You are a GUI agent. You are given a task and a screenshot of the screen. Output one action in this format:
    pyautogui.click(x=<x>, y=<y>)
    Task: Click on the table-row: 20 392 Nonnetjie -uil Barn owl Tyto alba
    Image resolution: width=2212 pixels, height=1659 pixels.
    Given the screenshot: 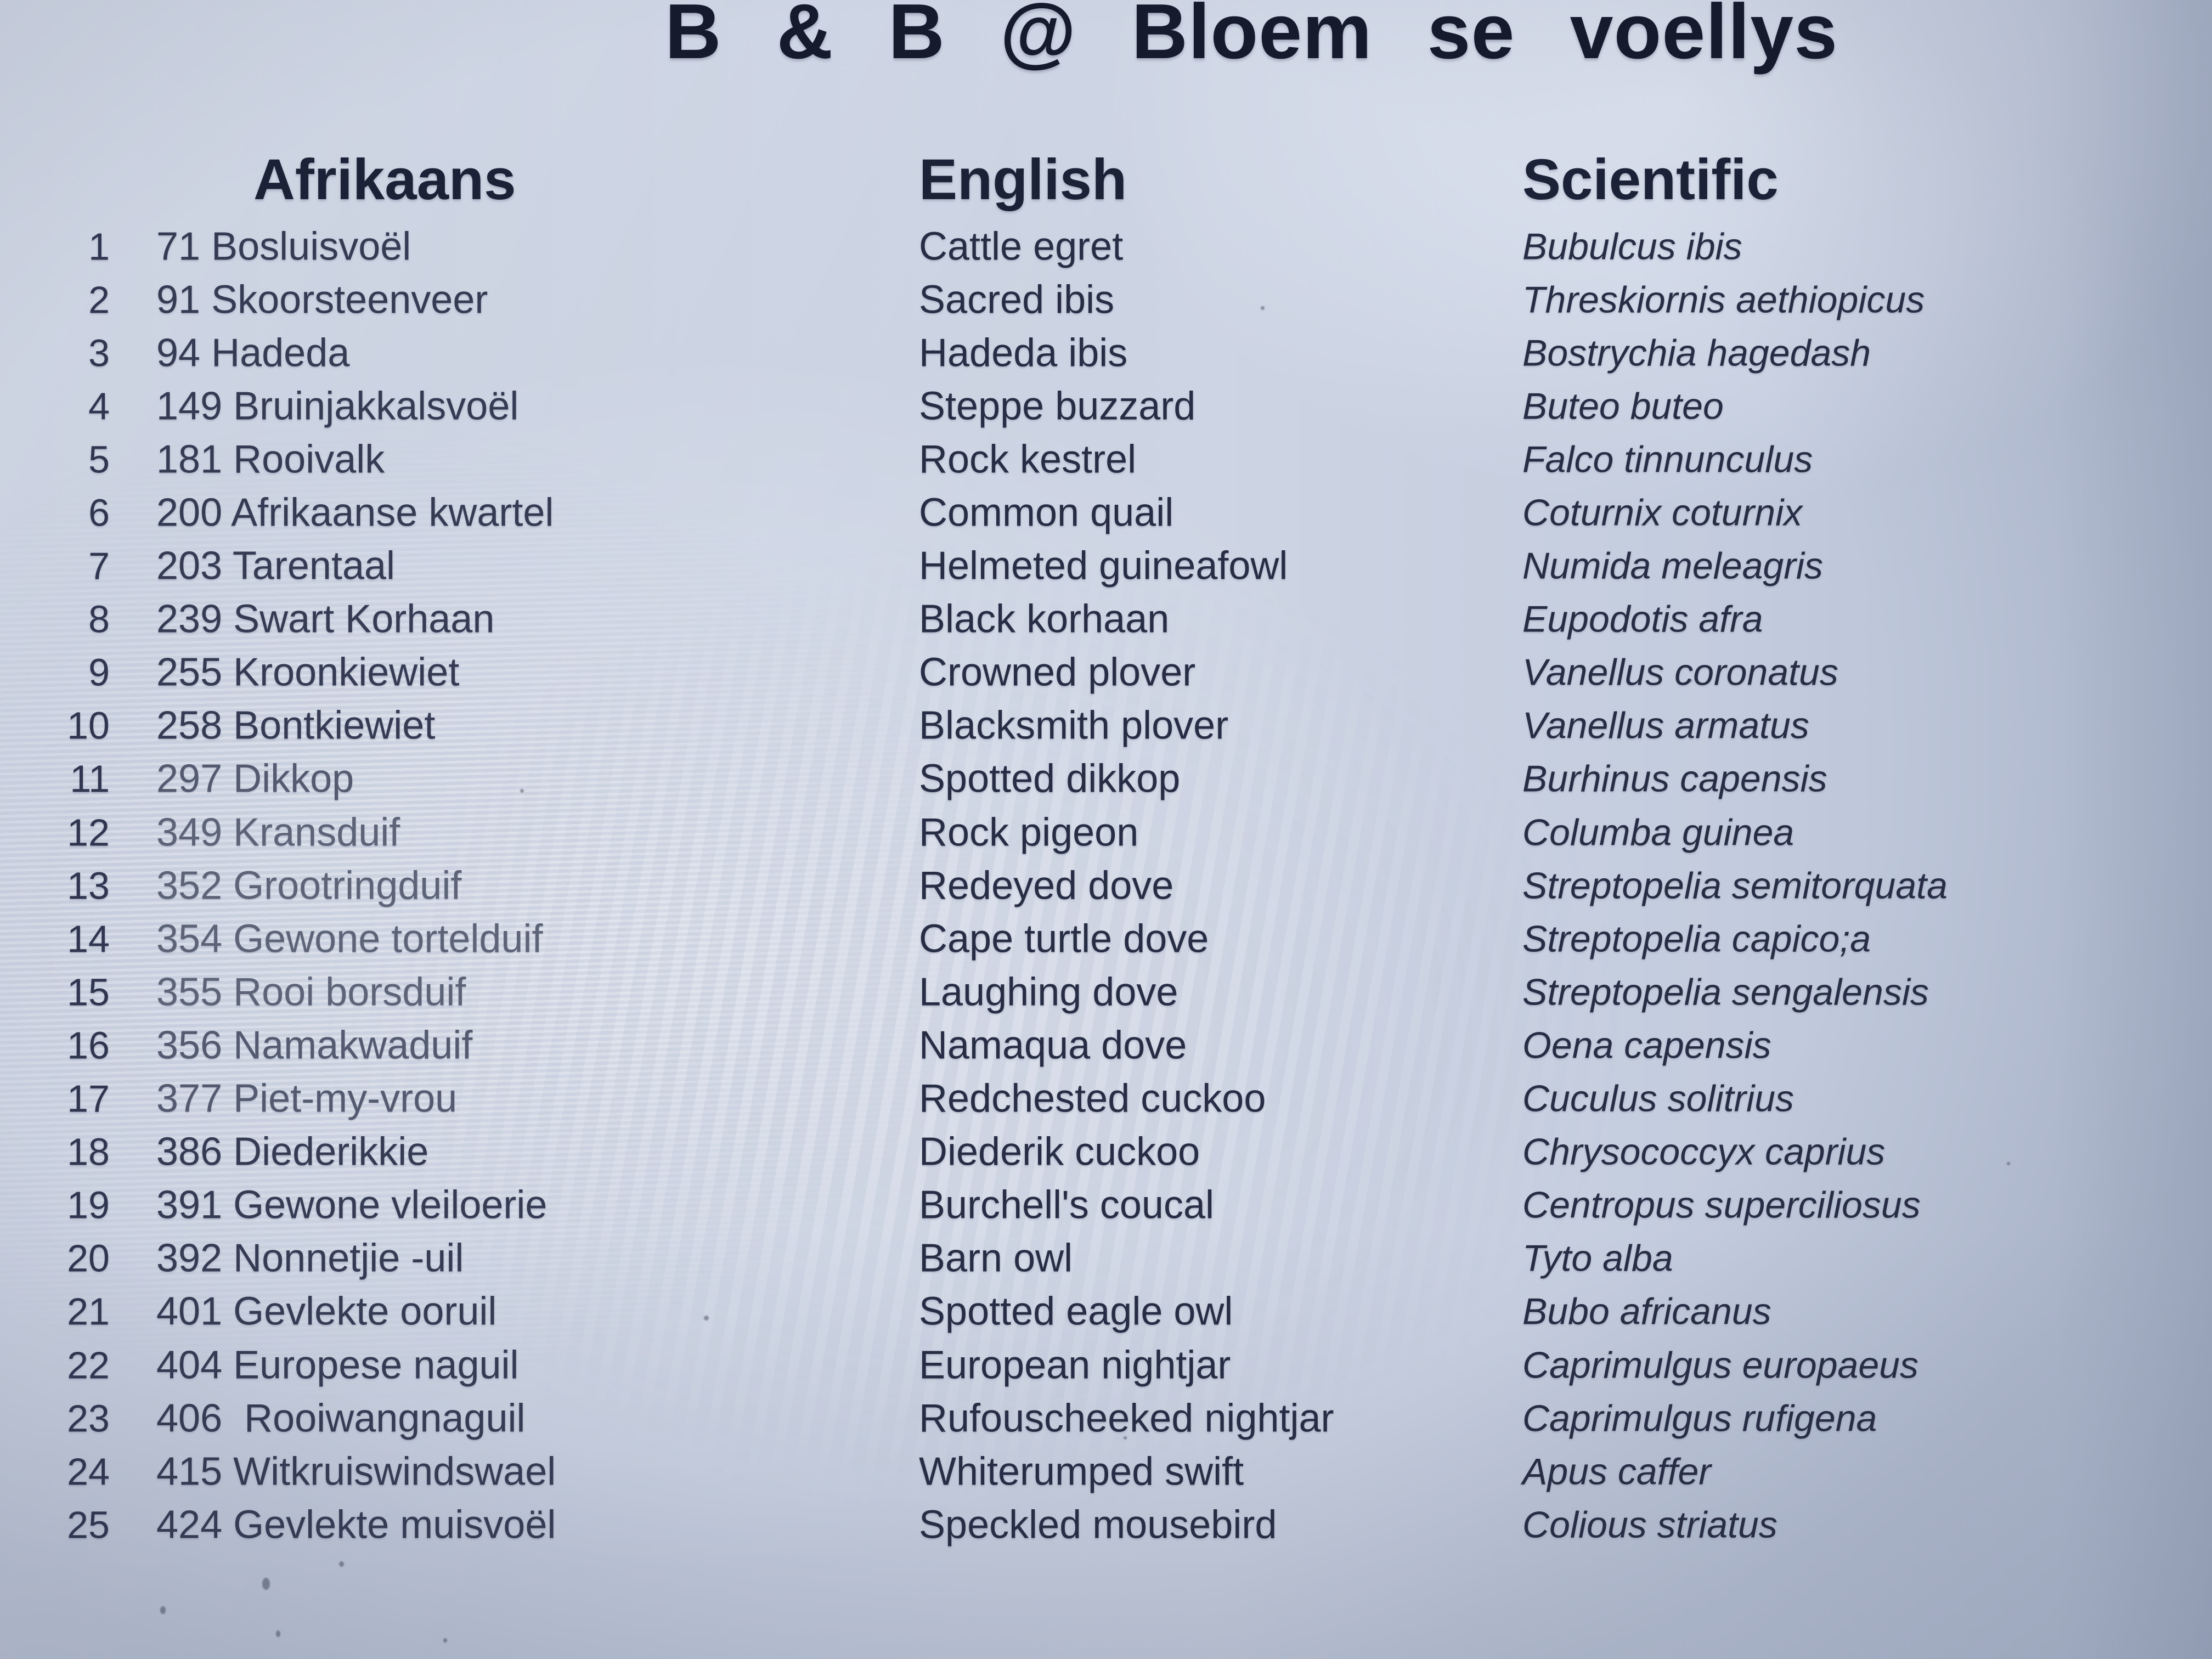 What is the action you would take?
    pyautogui.click(x=1106, y=1259)
    